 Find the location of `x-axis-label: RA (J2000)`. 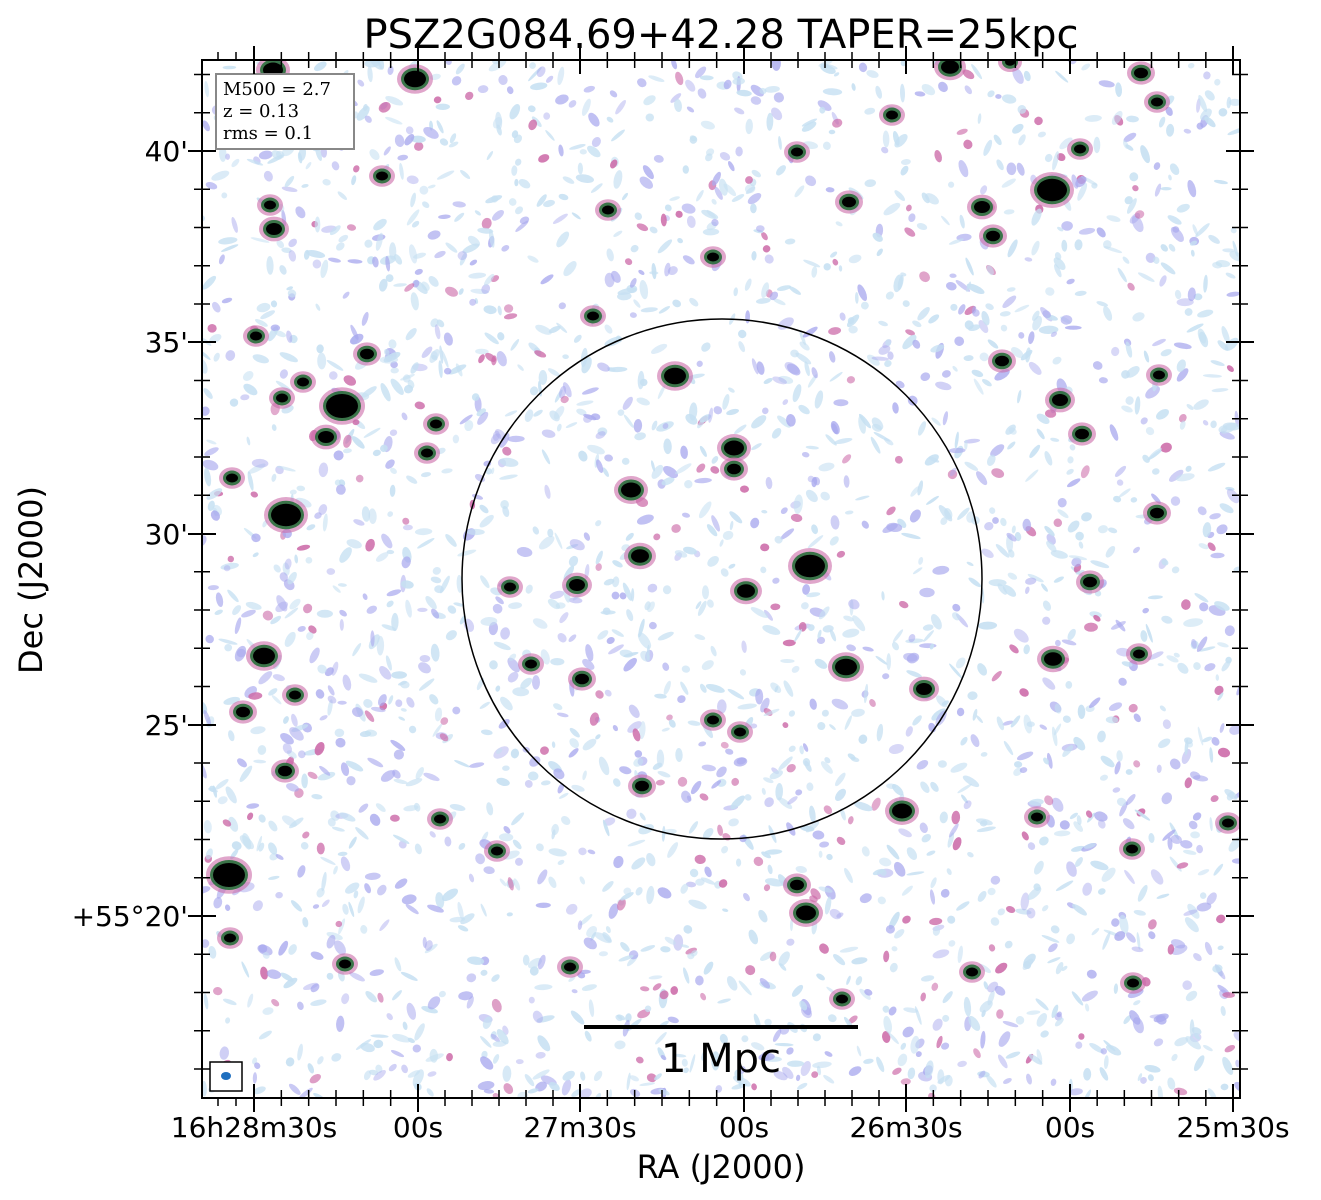

x-axis-label: RA (J2000) is located at coordinates (721, 1167).